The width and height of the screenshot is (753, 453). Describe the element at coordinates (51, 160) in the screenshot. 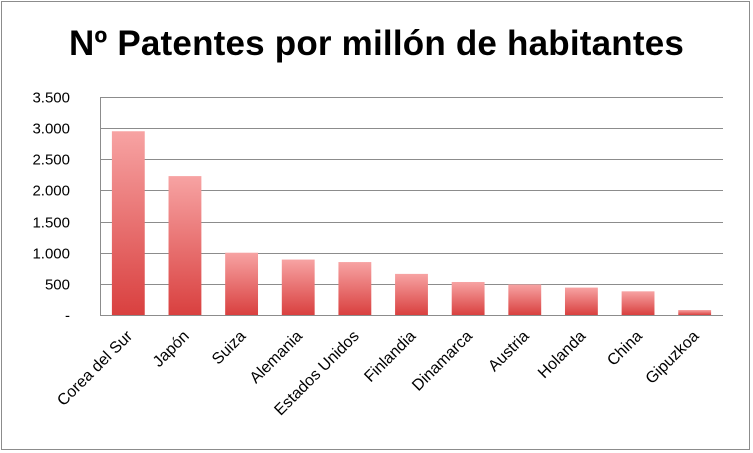

I see `y-tick-label: 2.500` at that location.